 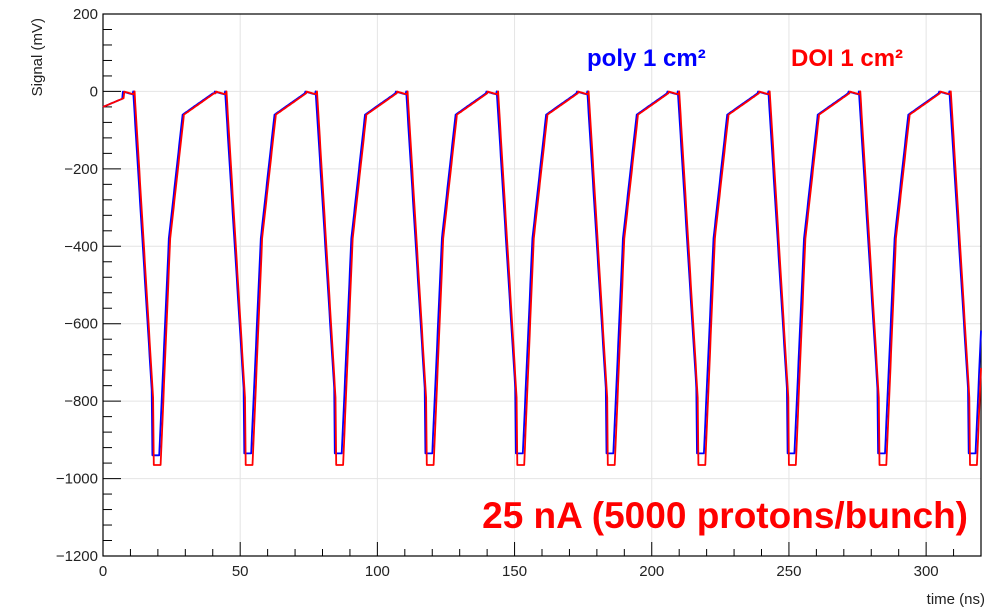 I want to click on x-tick-label: 150, so click(x=514, y=571).